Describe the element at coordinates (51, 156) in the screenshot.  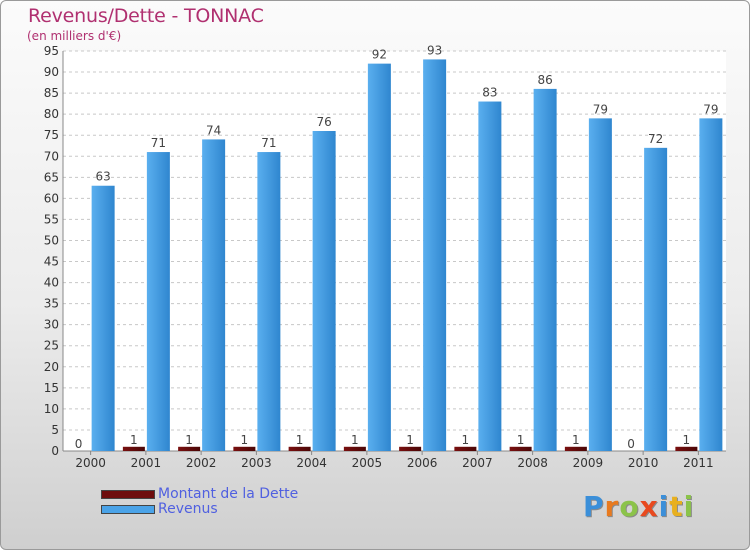
I see `y-tick-label: 70` at that location.